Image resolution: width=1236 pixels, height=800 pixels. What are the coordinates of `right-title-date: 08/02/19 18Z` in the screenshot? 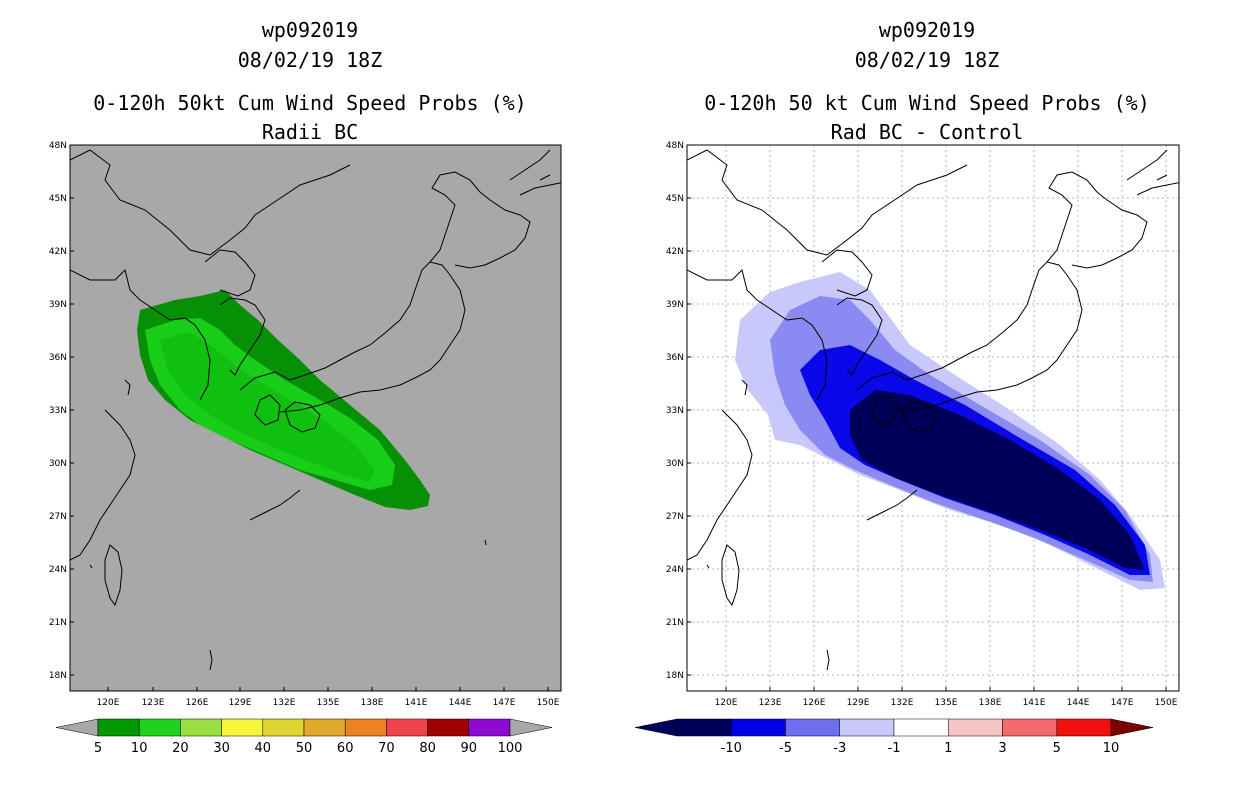 It's located at (927, 60).